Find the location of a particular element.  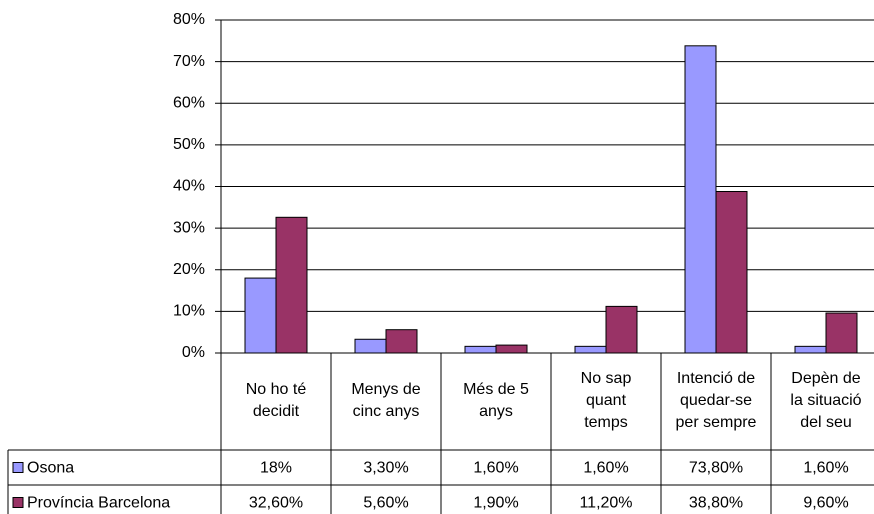

x-tick-label: Menys de is located at coordinates (385, 389).